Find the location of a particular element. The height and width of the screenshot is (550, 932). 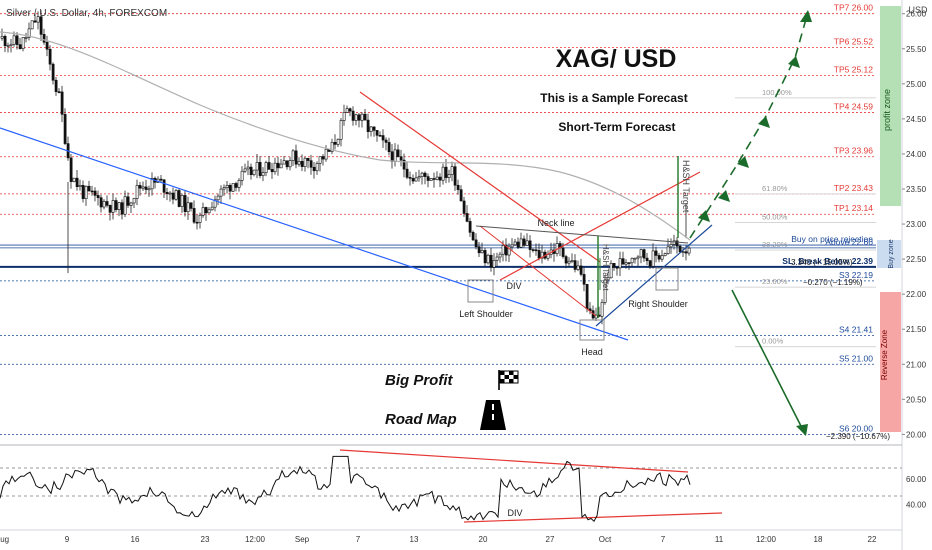

time-tick-label: 18 is located at coordinates (818, 539).